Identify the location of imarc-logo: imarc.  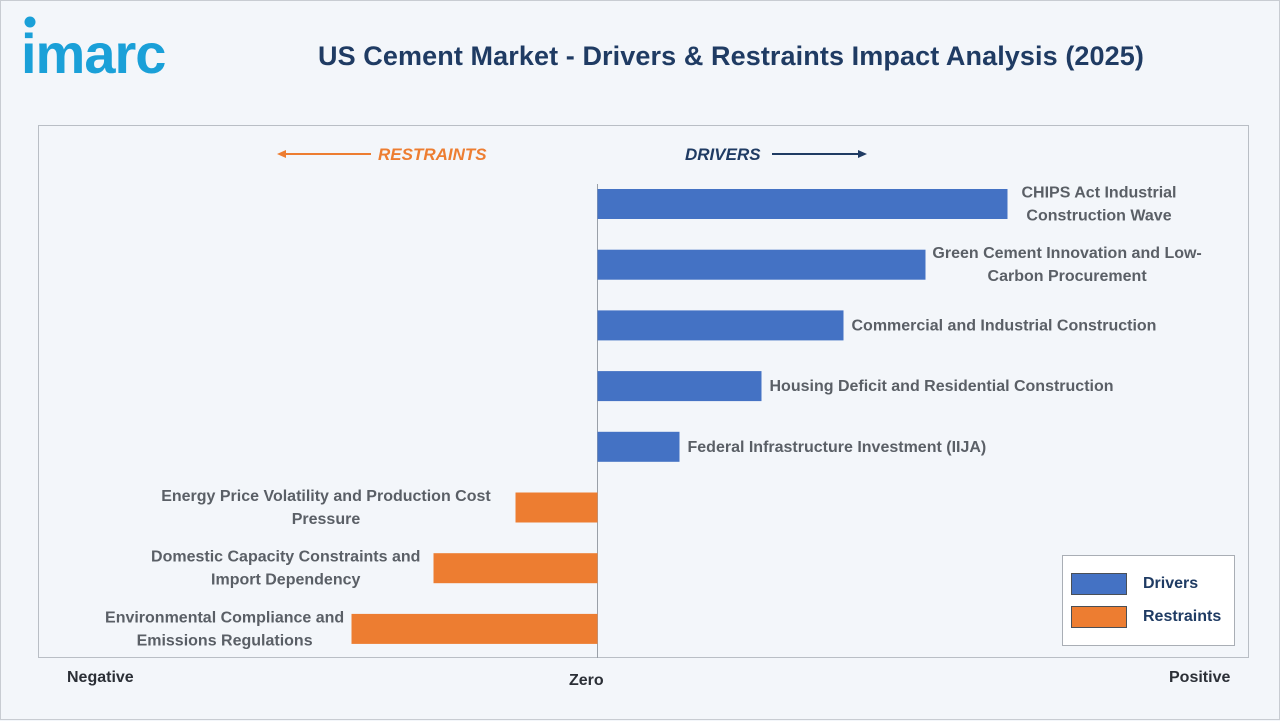
(93, 49).